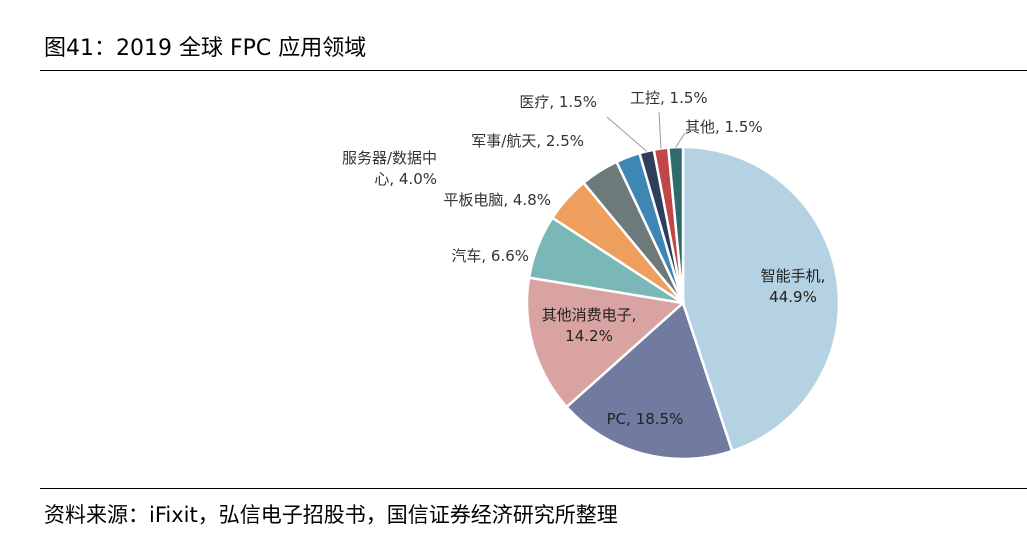 Image resolution: width=1027 pixels, height=537 pixels. Describe the element at coordinates (527, 141) in the screenshot. I see `slice-label-7: 军事/航天, 2.5%` at that location.